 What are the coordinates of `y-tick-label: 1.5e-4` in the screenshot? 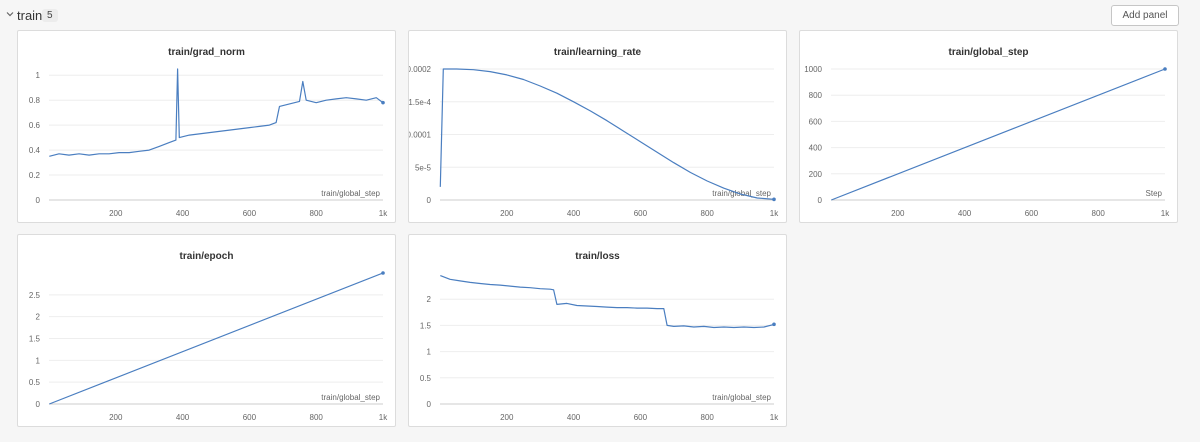 It's located at (420, 102).